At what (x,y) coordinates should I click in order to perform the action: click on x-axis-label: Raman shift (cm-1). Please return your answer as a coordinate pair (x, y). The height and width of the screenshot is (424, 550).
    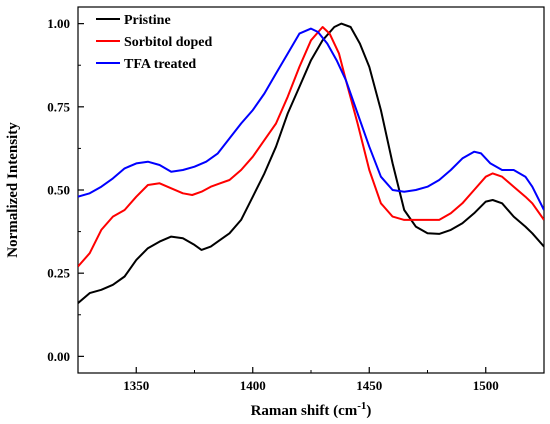
    Looking at the image, I should click on (311, 409).